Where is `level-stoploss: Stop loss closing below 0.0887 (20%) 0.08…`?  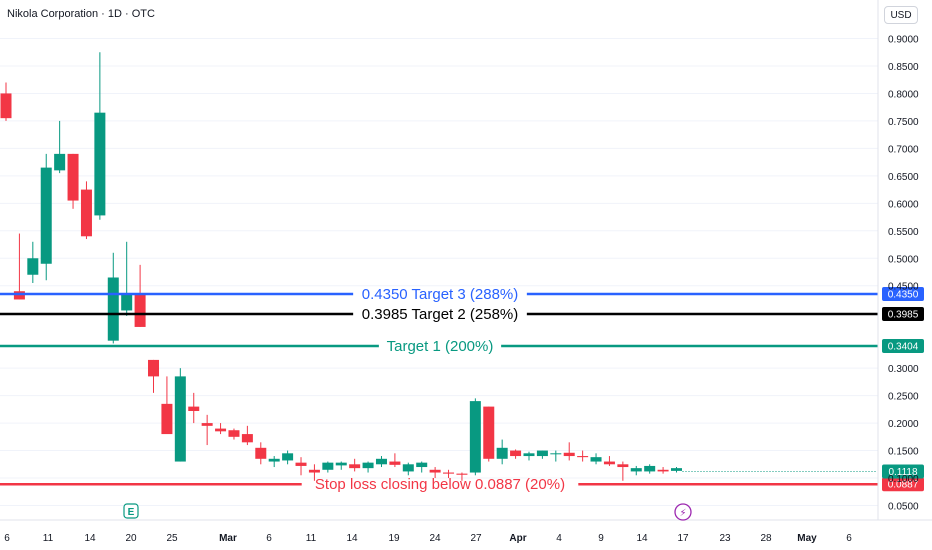
level-stoploss: Stop loss closing below 0.0887 (20%) 0.08… is located at coordinates (462, 484).